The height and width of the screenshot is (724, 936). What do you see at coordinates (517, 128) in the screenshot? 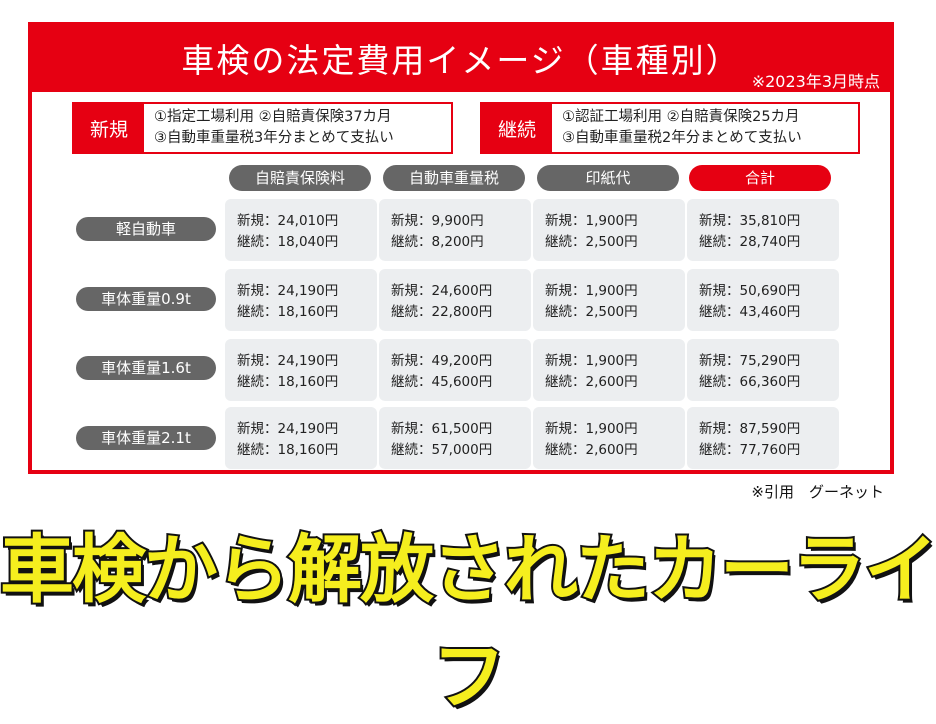
I see `condition-continue-tag: 継続` at bounding box center [517, 128].